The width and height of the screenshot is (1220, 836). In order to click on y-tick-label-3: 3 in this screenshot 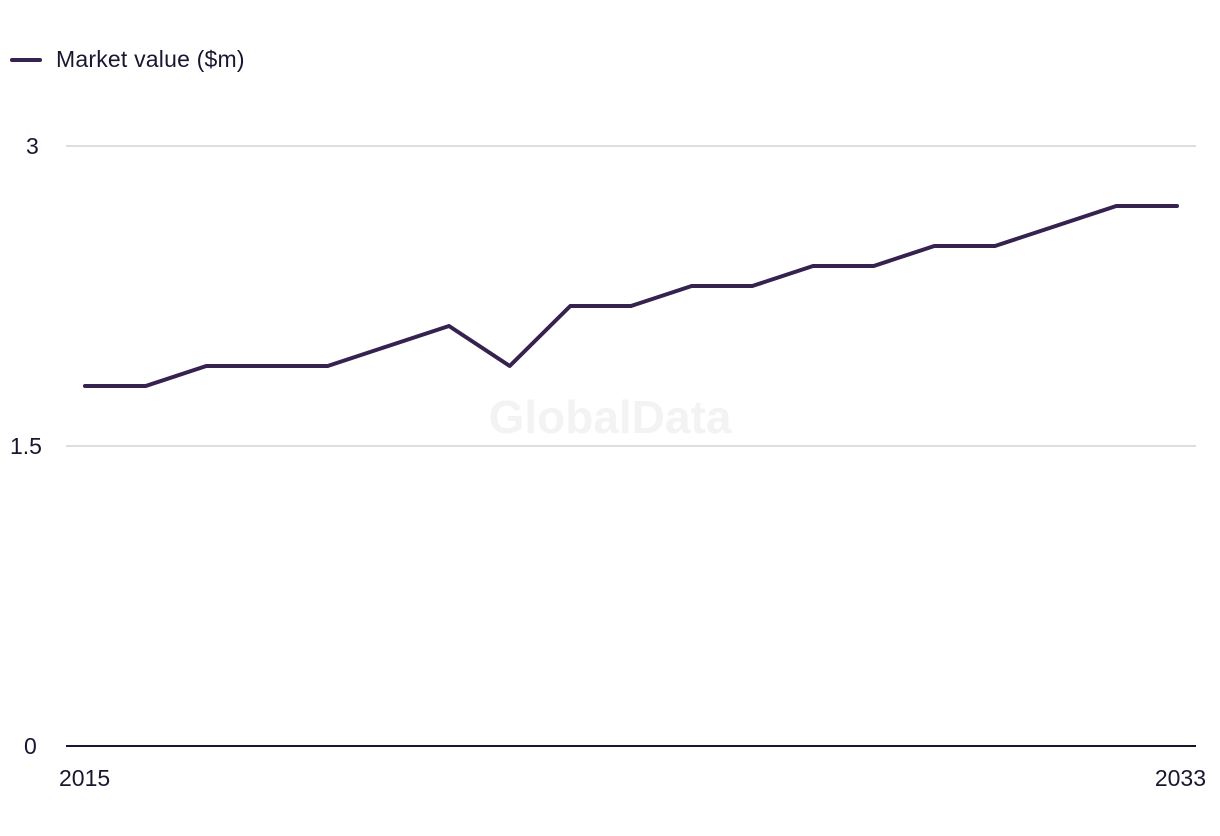, I will do `click(32, 146)`.